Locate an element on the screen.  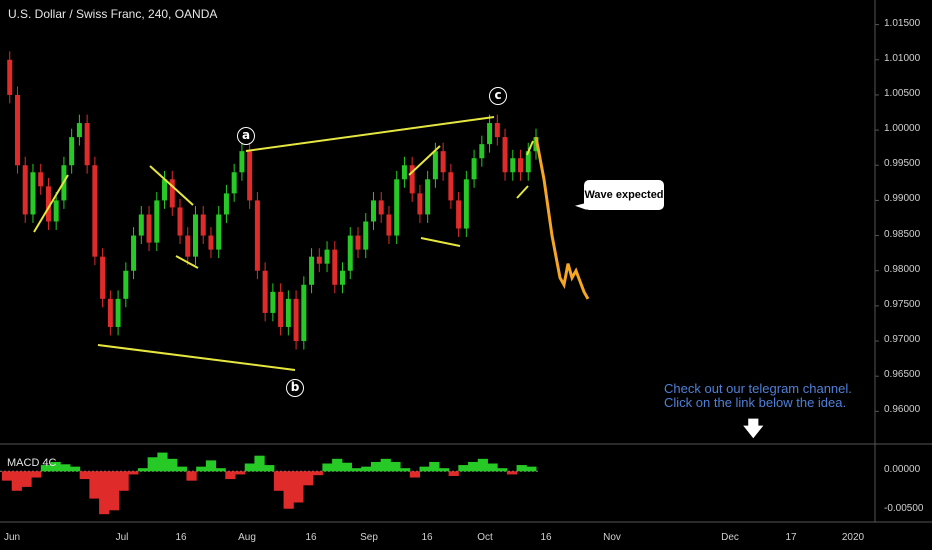
price-tick-label: 0.99500 is located at coordinates (902, 164).